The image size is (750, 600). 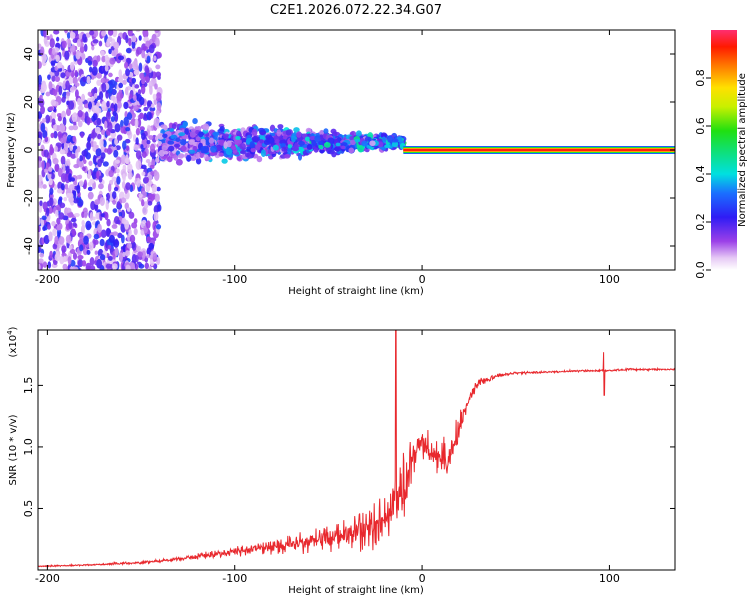 What do you see at coordinates (539, 150) in the screenshot?
I see `tone-core` at bounding box center [539, 150].